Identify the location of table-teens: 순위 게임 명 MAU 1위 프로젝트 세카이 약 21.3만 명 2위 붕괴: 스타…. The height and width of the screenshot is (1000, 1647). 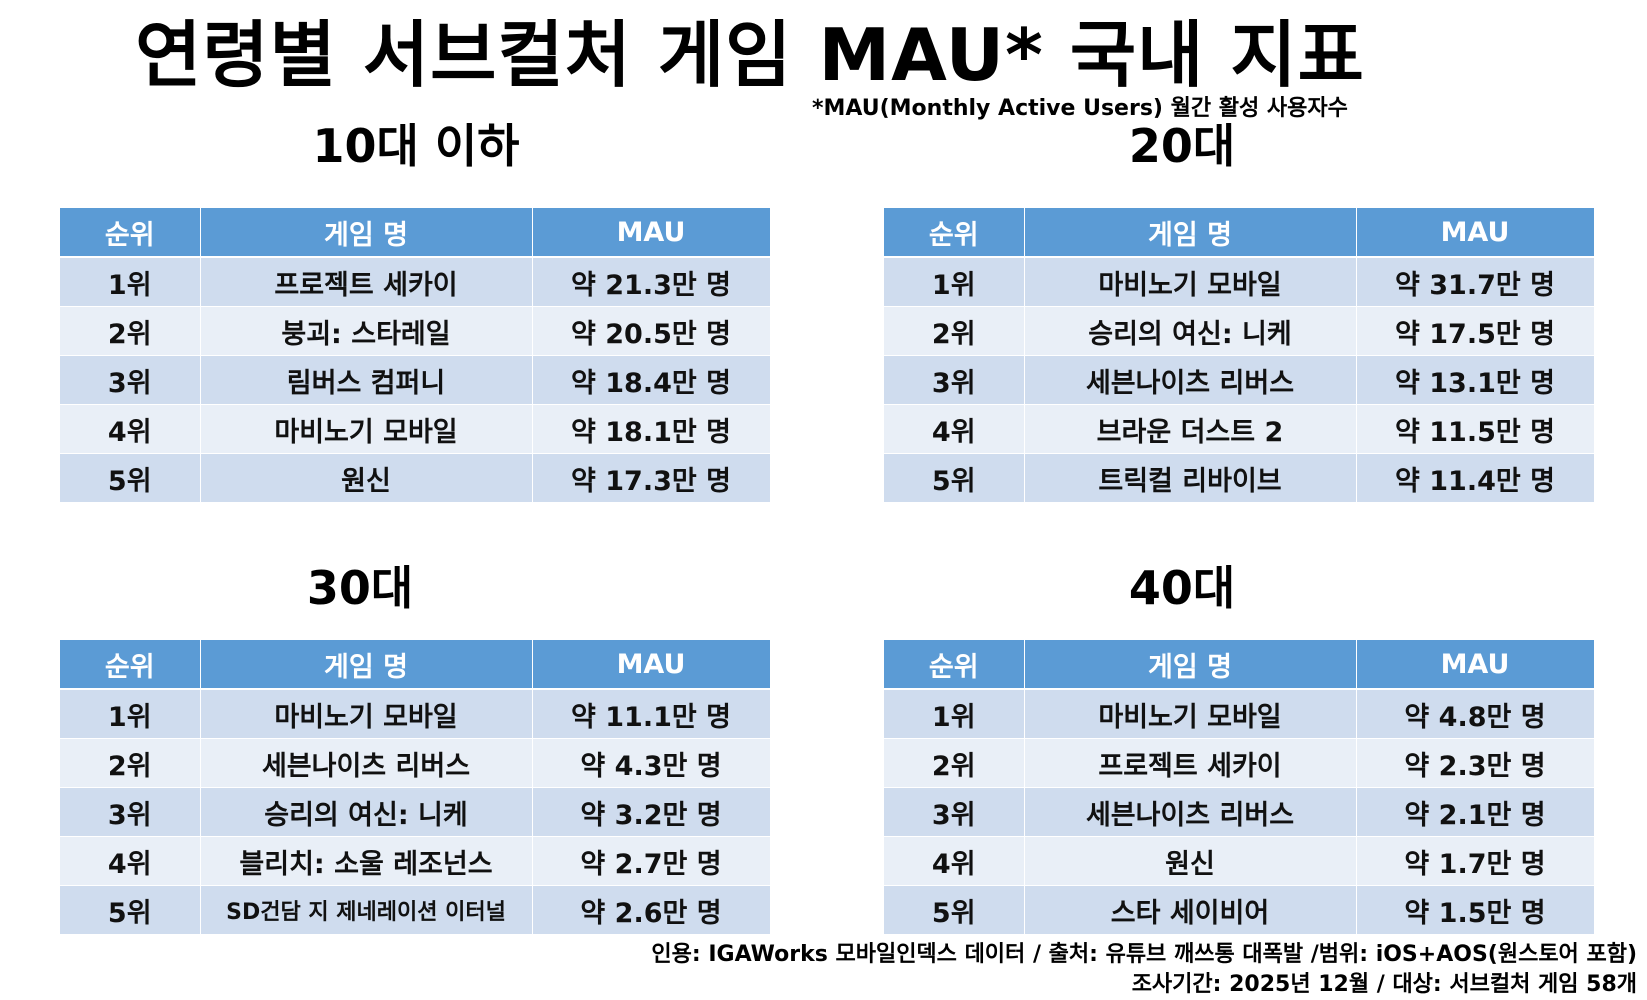
(415, 355).